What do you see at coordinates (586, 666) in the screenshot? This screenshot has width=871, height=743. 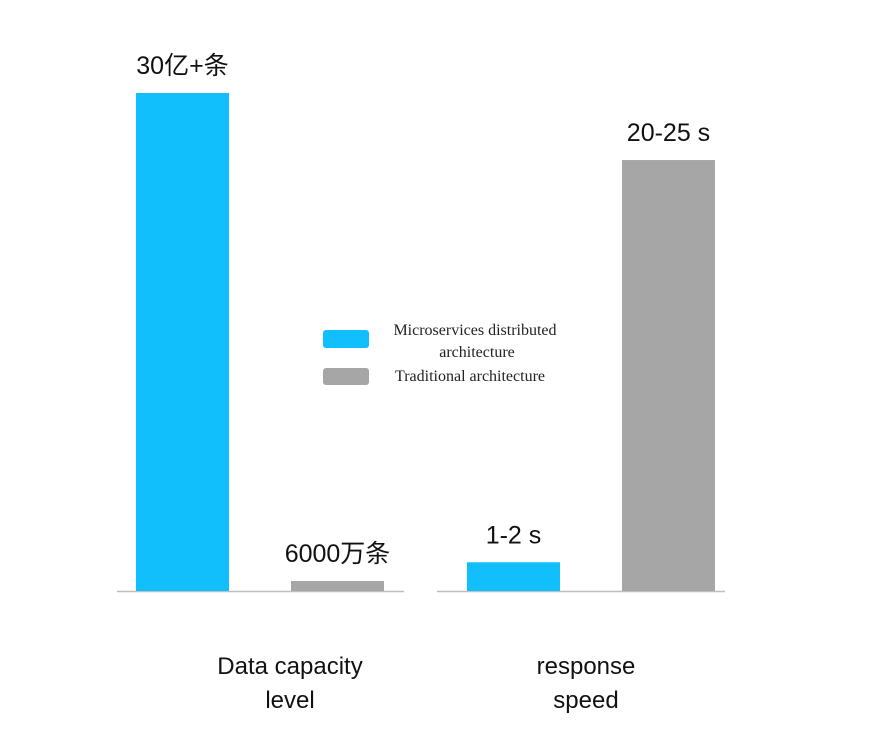 I see `category-label: response` at bounding box center [586, 666].